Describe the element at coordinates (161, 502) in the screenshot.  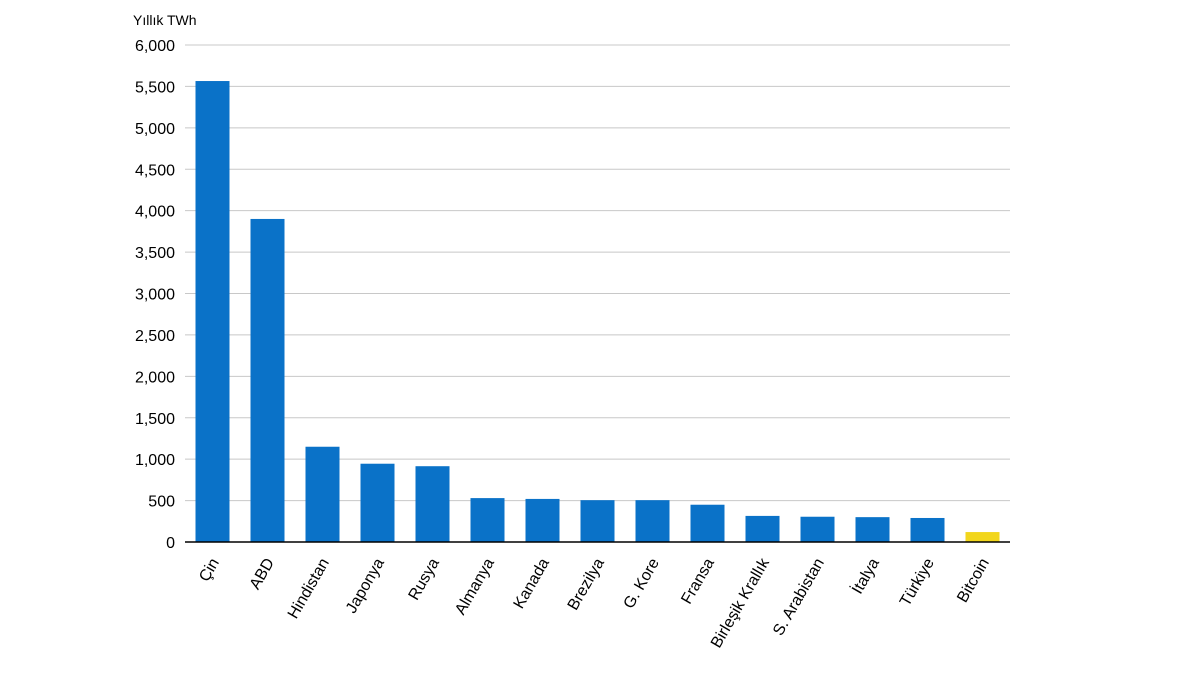
I see `y-tick-label: 500` at that location.